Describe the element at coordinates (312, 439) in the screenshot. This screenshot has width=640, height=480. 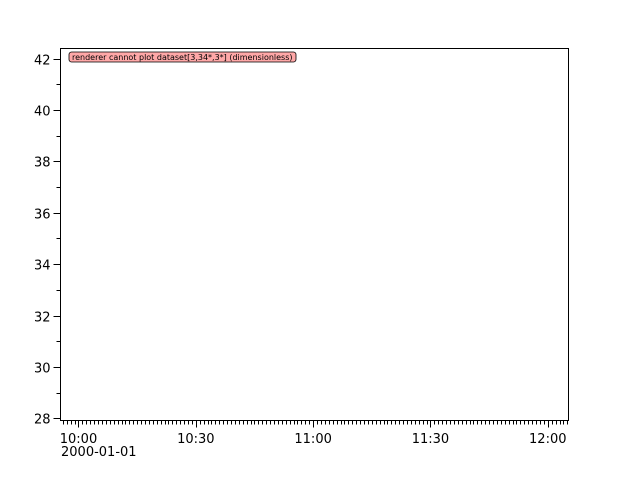
I see `x-tick-label: 11:00` at that location.